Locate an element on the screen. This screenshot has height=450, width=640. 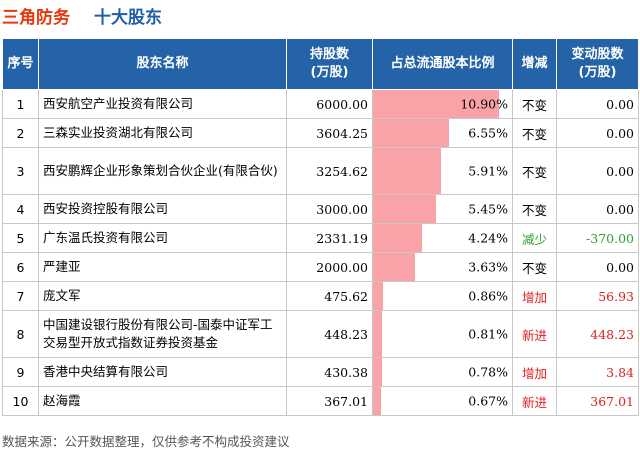
ratio-cell: 6.55% is located at coordinates (442, 133).